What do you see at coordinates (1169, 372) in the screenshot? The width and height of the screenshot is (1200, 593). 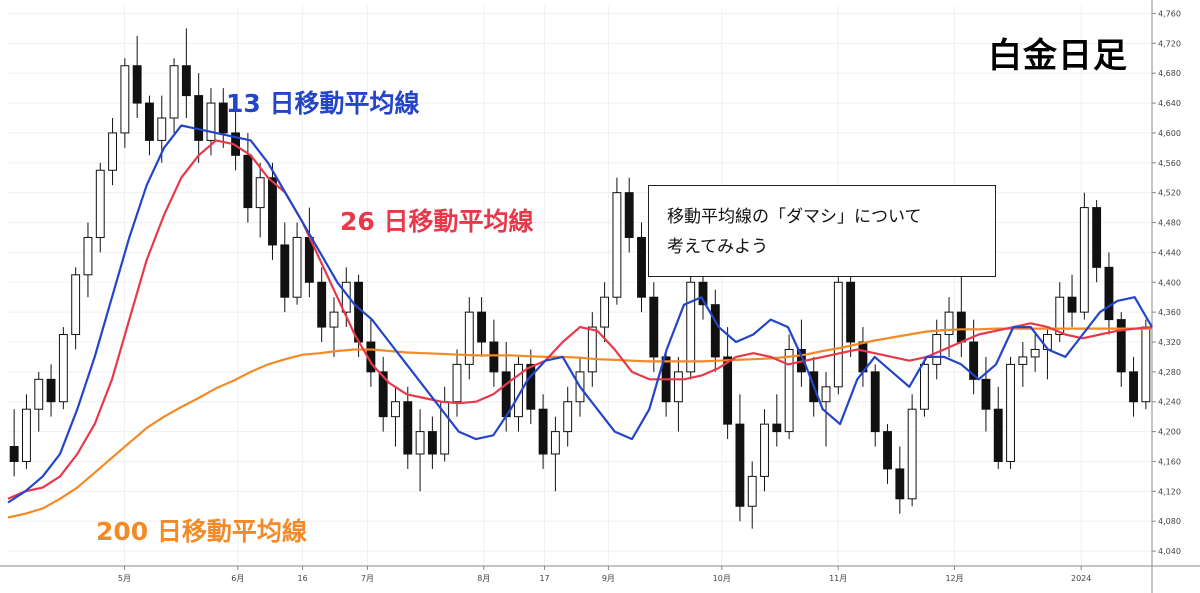 I see `y-tick-label: 4,280` at bounding box center [1169, 372].